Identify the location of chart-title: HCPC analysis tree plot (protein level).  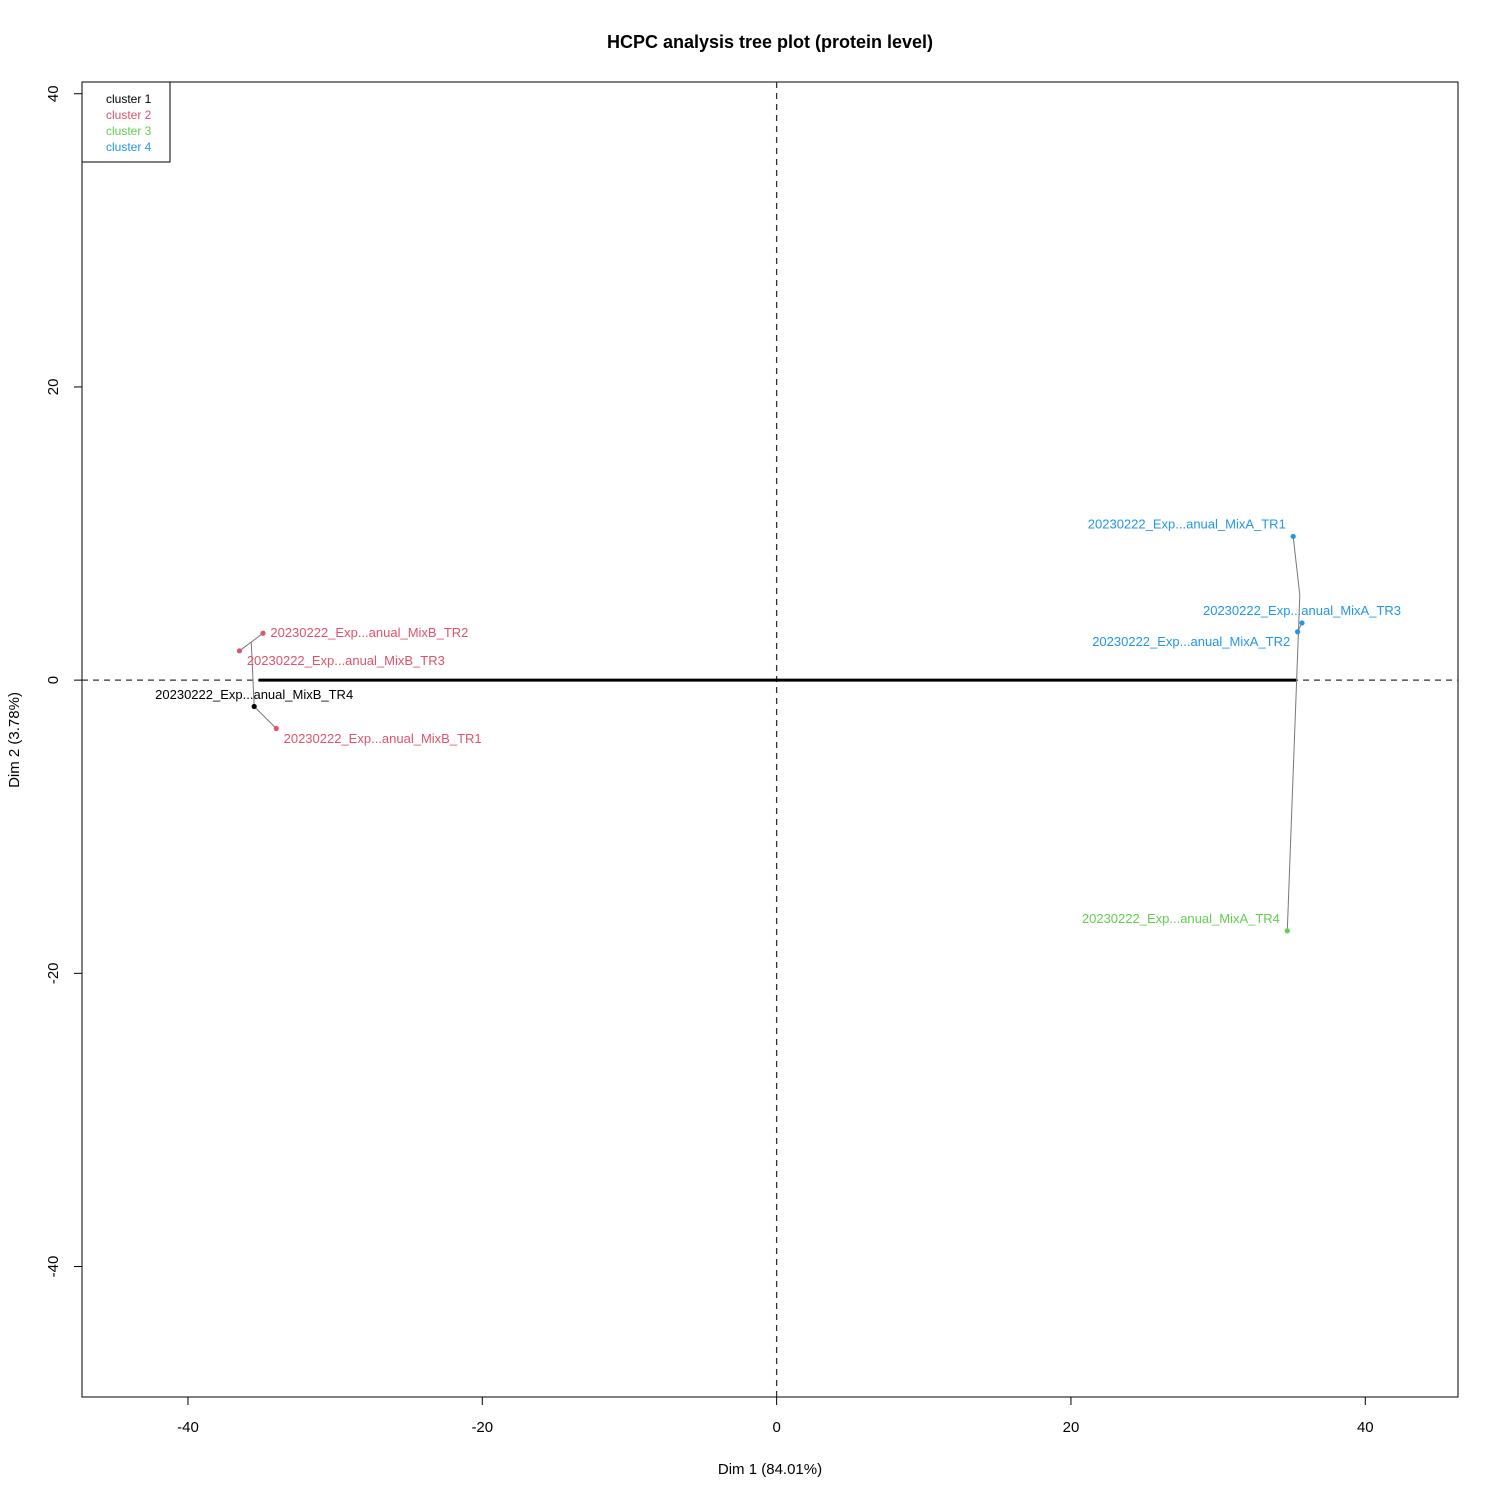
(770, 42).